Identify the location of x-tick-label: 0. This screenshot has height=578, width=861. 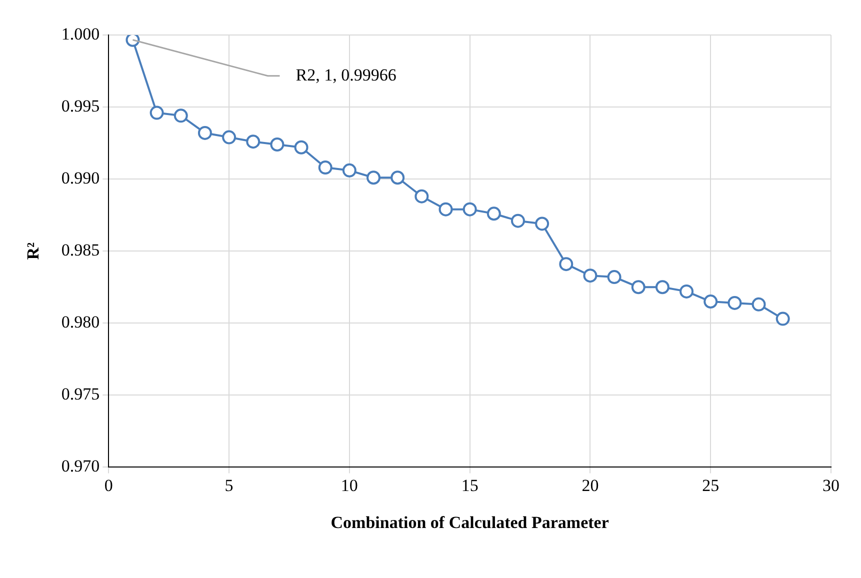
(108, 485).